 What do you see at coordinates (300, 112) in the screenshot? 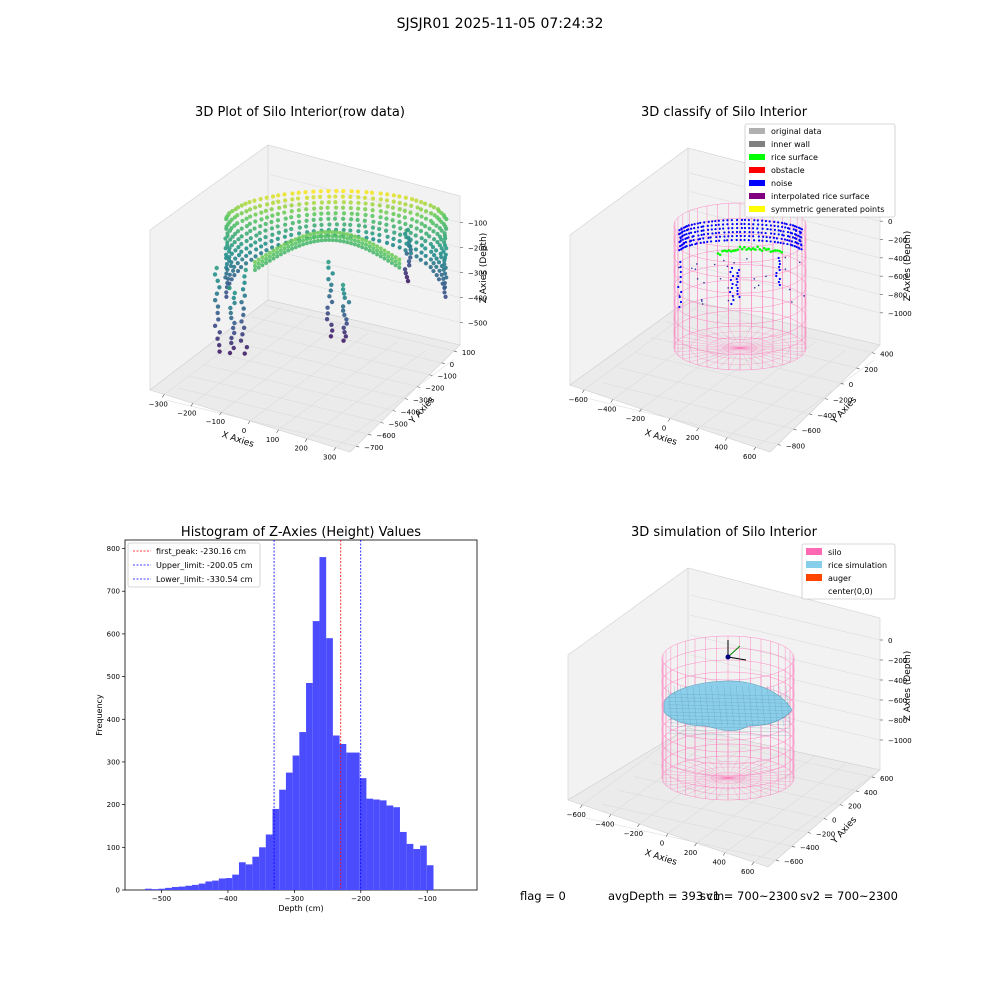
I see `raw-chart-title: 3D Plot of Silo Interior(row data)` at bounding box center [300, 112].